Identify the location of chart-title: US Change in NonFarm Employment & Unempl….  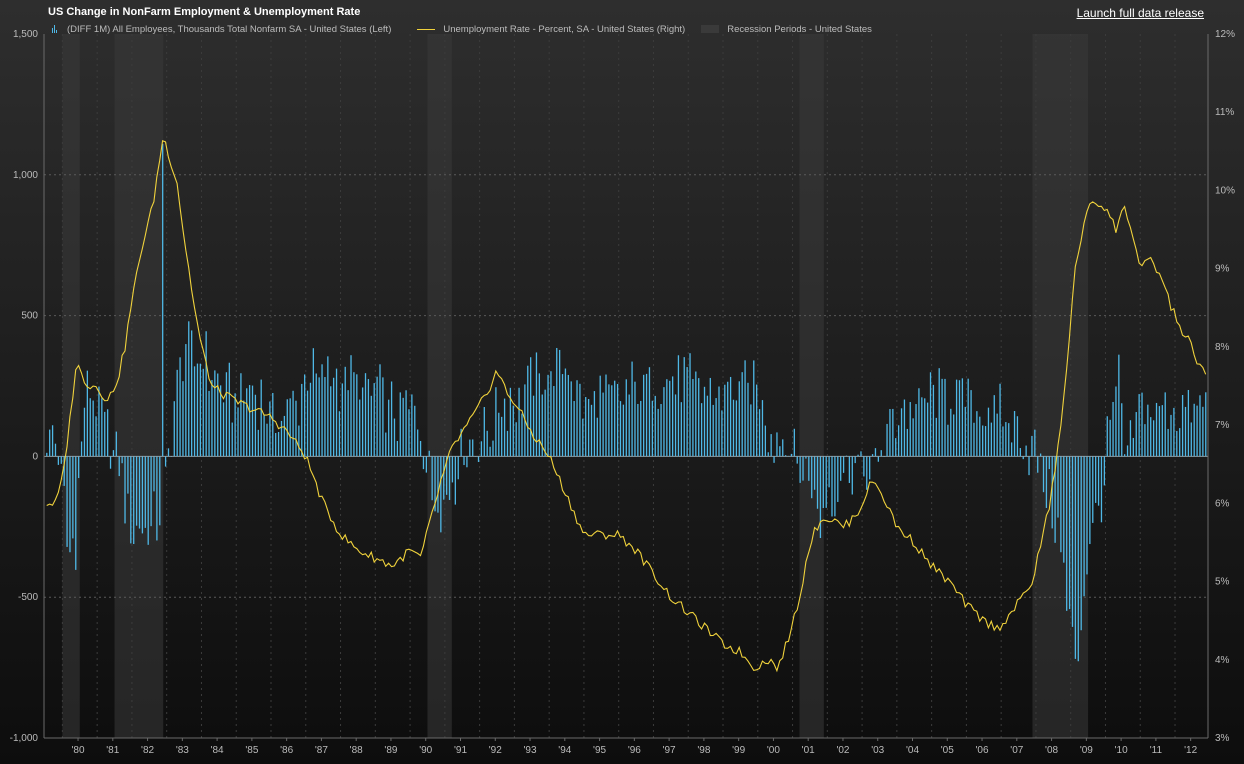
(204, 12).